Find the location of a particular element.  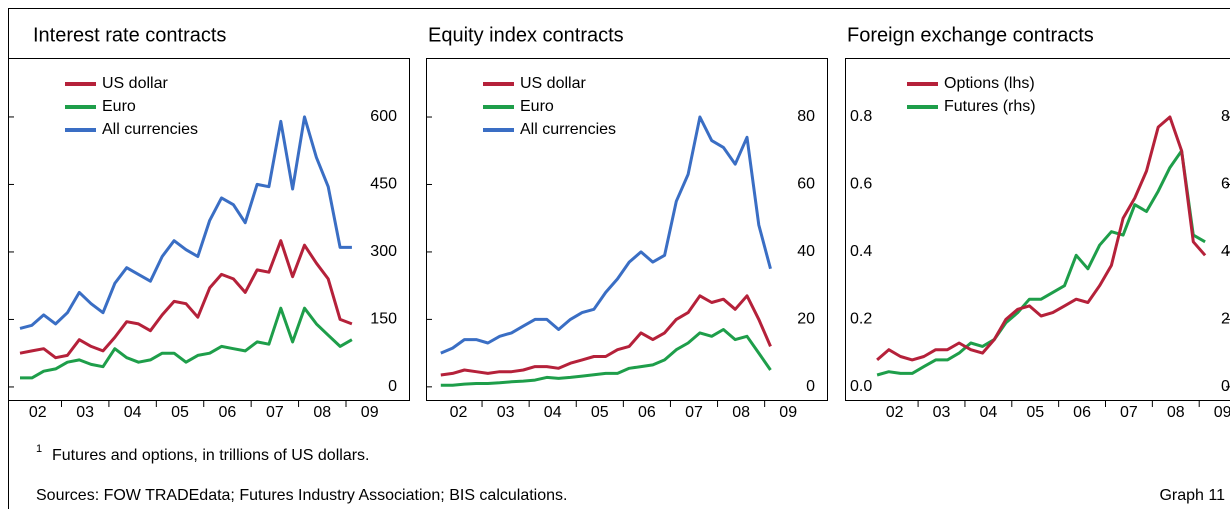

y-tick-label: 20 is located at coordinates (806, 319).